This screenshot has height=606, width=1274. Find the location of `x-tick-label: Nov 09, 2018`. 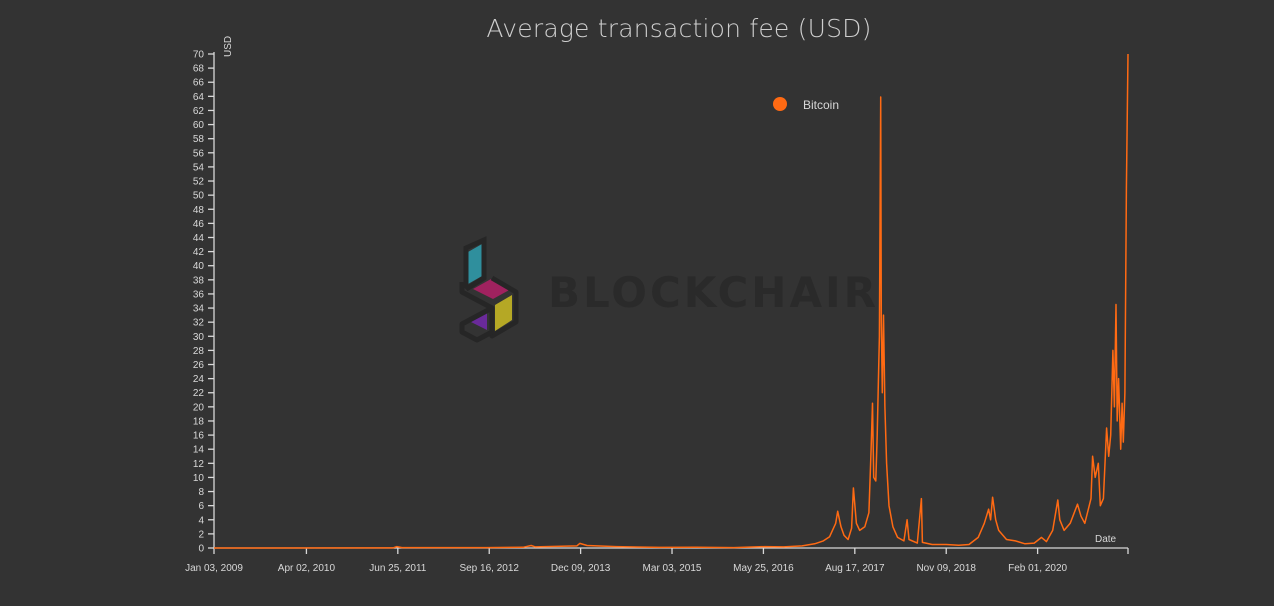

x-tick-label: Nov 09, 2018 is located at coordinates (946, 568).